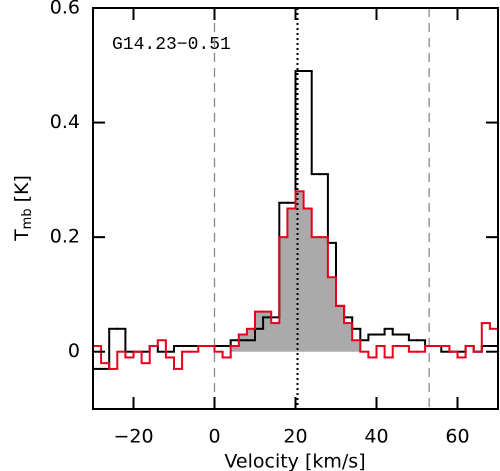 This screenshot has width=500, height=471. I want to click on y-label-sub: mb, so click(27, 218).